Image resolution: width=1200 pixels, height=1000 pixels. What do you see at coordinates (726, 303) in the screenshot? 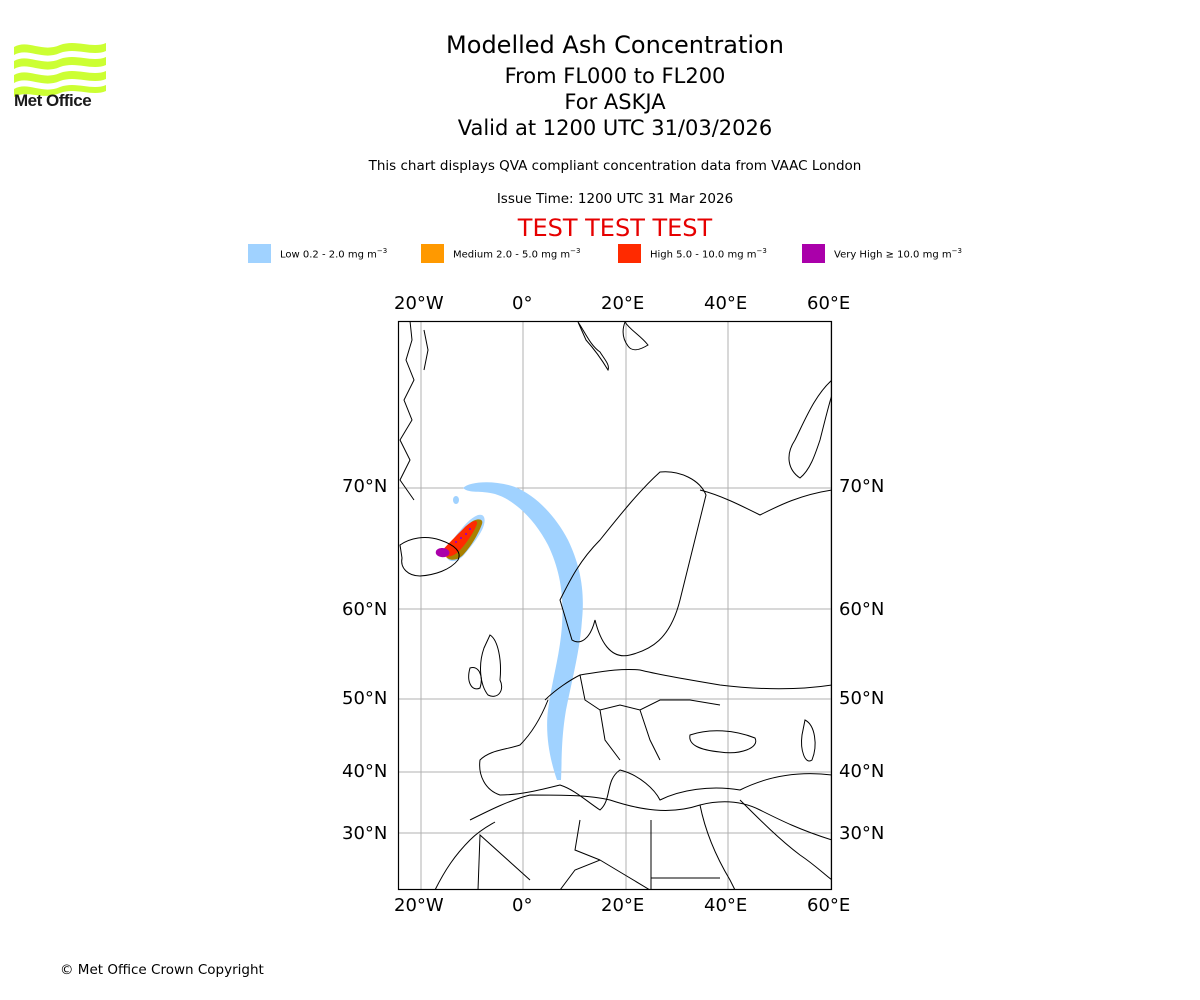
I see `lon-label-top-40e: 40°E` at bounding box center [726, 303].